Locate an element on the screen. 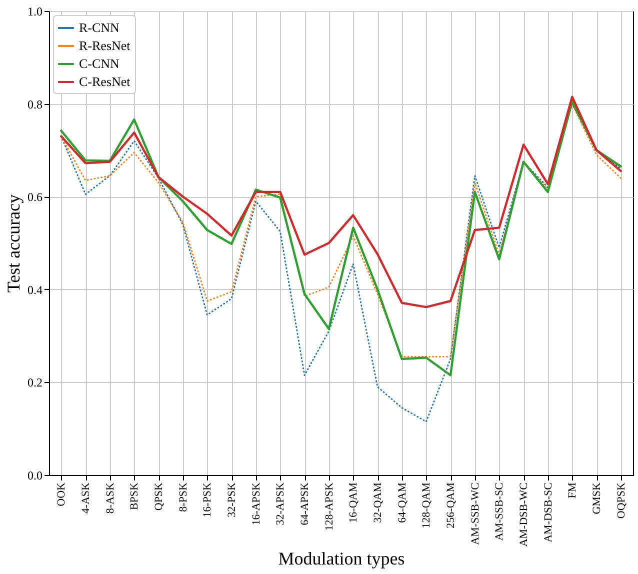 This screenshot has height=574, width=638. legend-label: C-CNN is located at coordinates (99, 63).